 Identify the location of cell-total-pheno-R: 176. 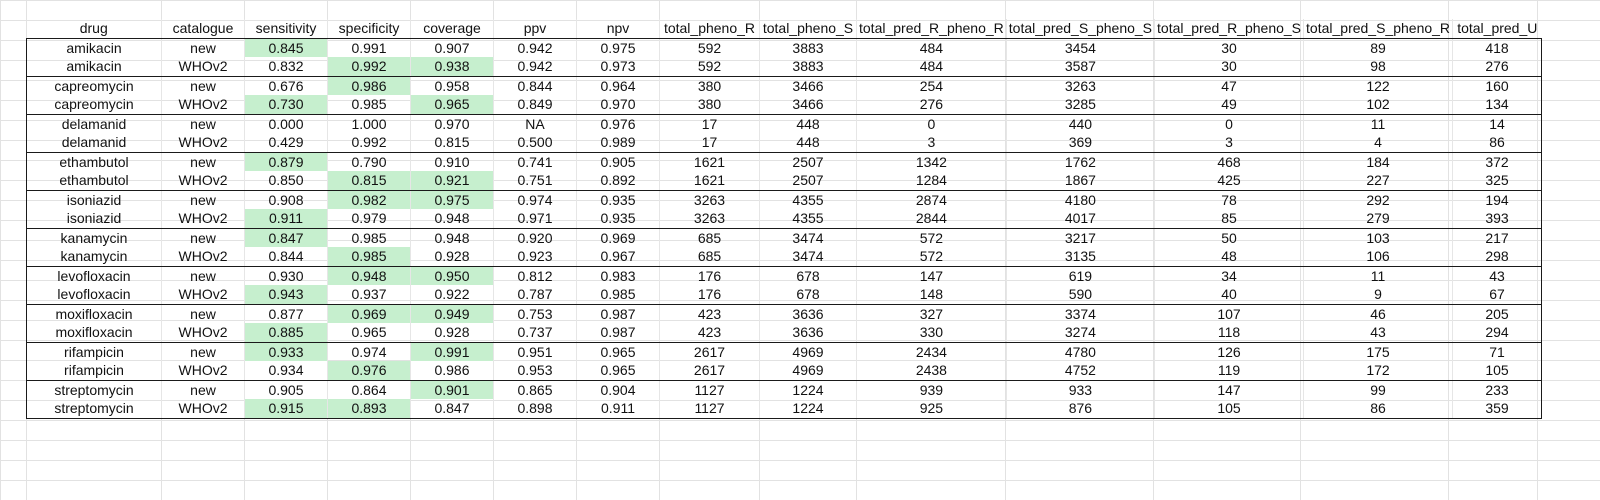
(709, 275).